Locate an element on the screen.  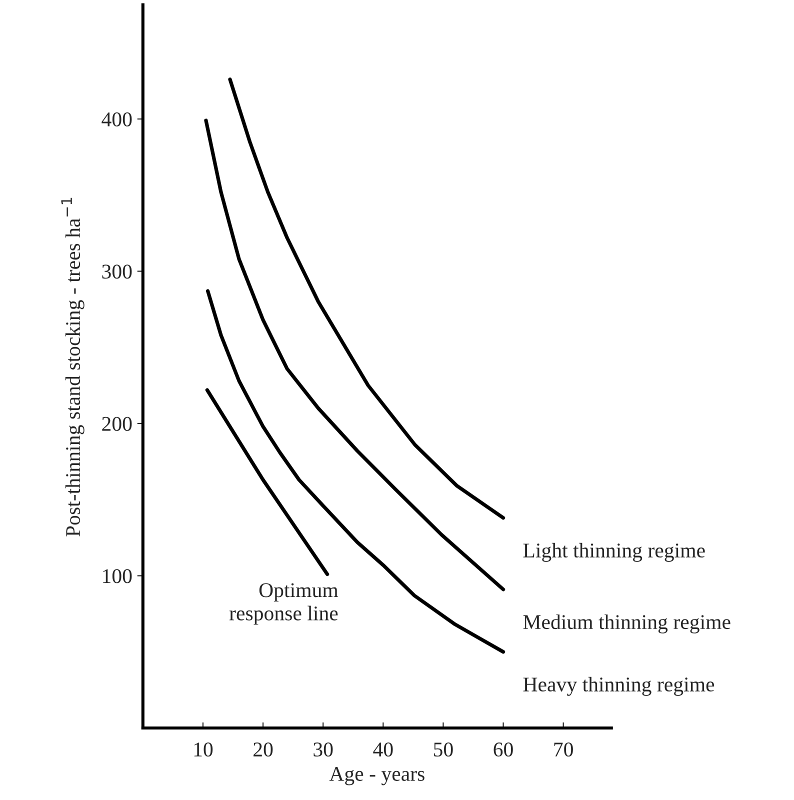
series-label: Optimum response line is located at coordinates (283, 604).